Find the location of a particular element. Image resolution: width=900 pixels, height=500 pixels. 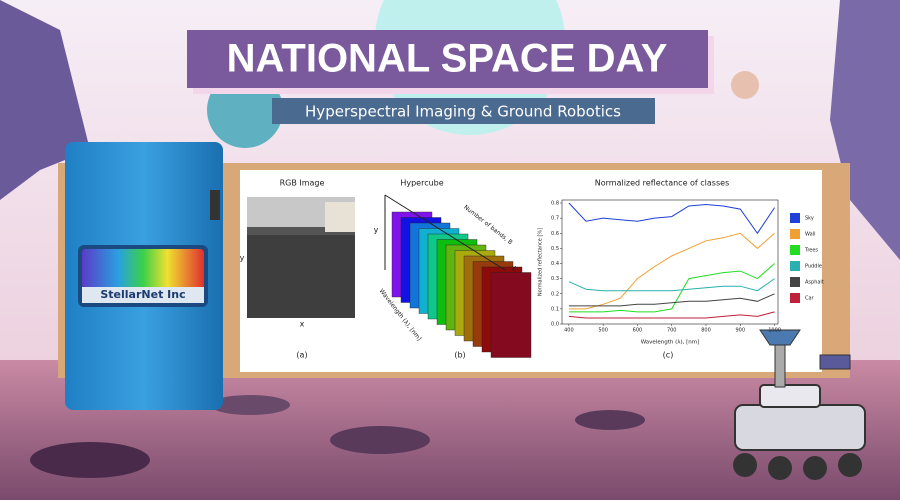

panel-title: Hypercube is located at coordinates (421, 183).